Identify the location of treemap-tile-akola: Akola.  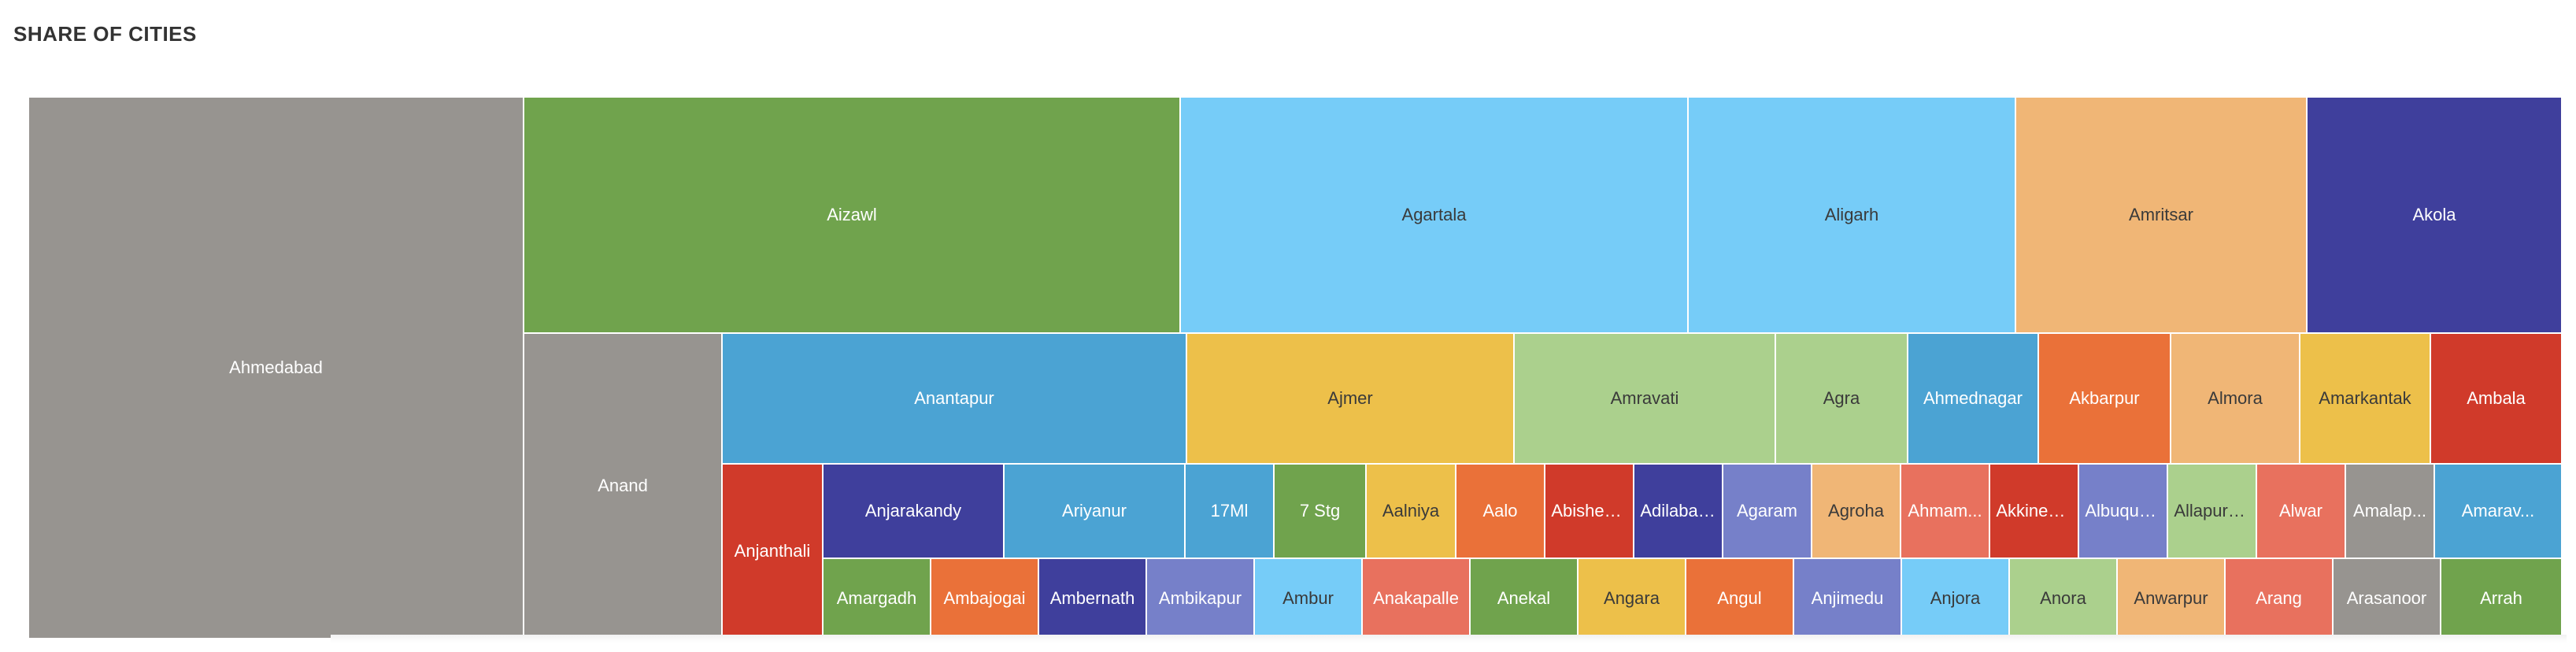
(2434, 215).